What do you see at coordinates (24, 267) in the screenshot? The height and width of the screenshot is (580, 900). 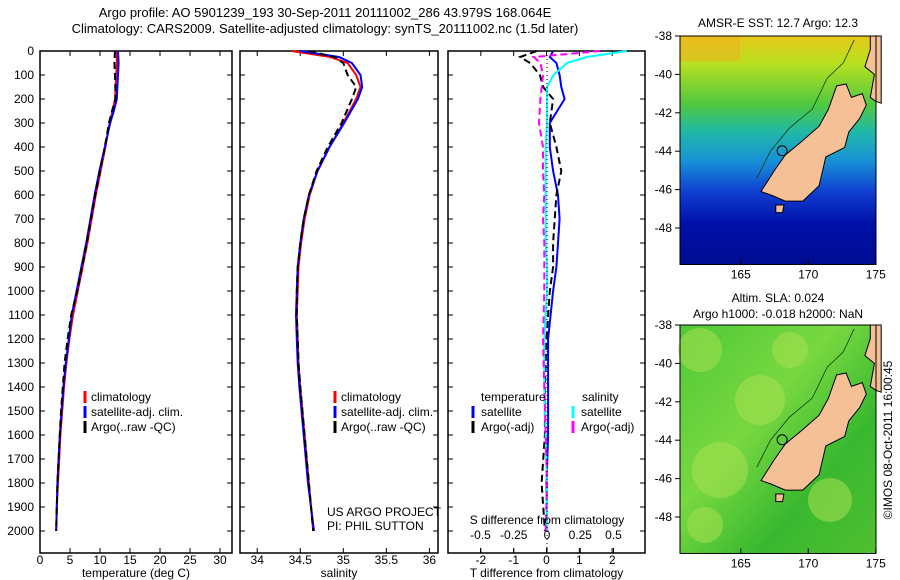 I see `y-tick-label: 900` at bounding box center [24, 267].